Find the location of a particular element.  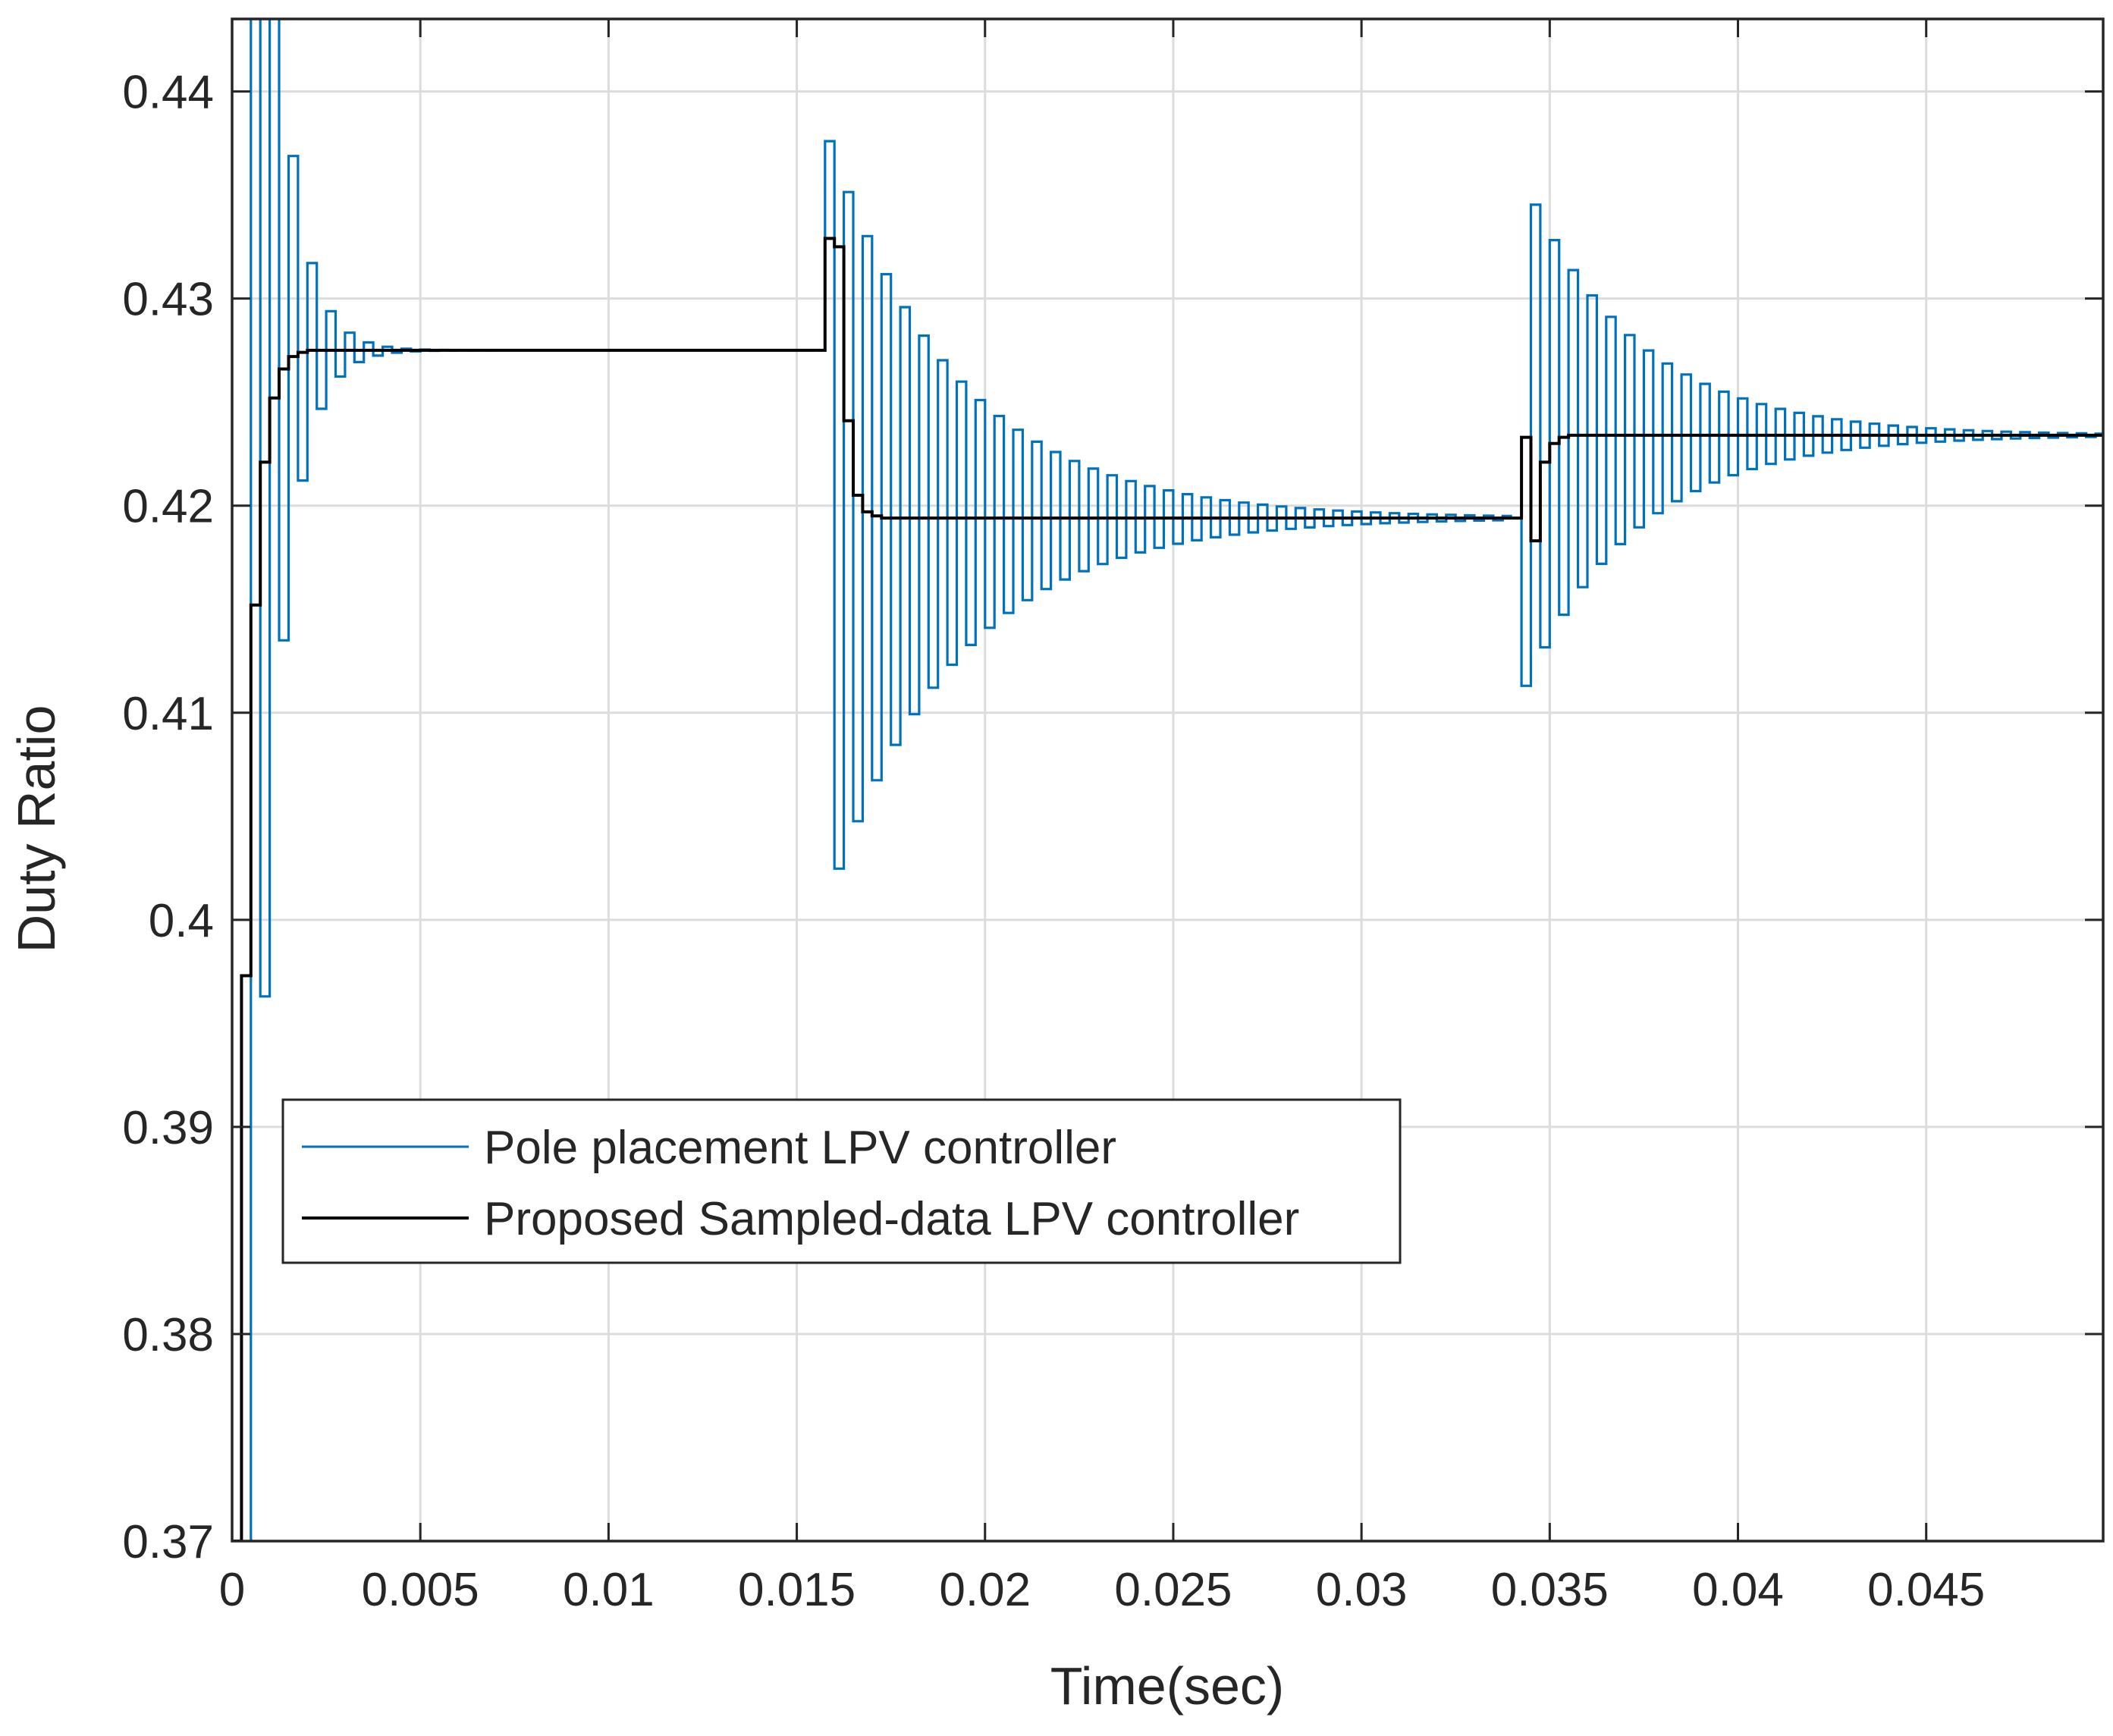

y-tick-label: 0.44 is located at coordinates (168, 93).